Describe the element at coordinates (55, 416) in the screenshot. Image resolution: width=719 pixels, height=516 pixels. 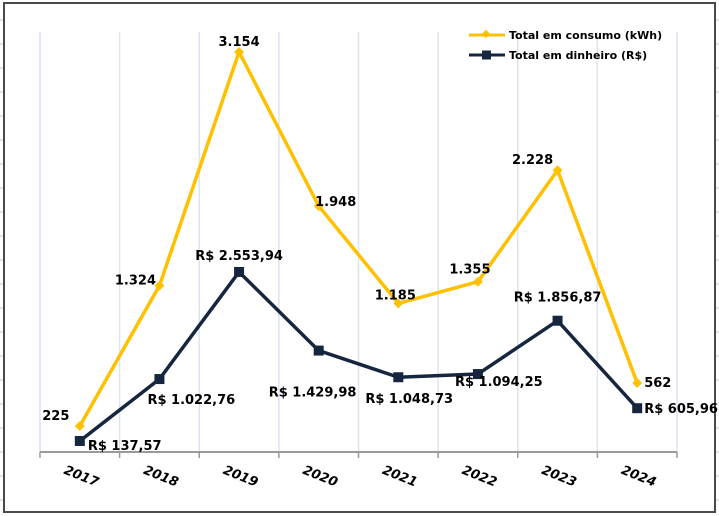
I see `data-label-consumo: 225` at that location.